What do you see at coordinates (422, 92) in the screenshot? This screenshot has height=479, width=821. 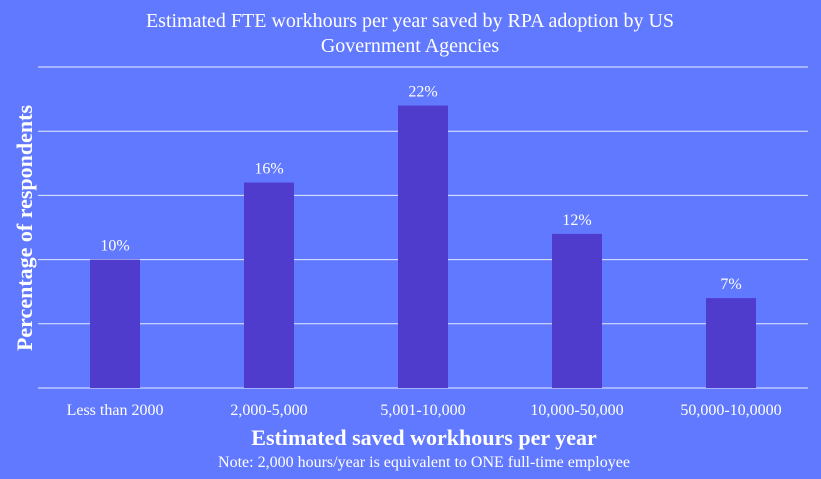 I see `data-label-3: 22%` at bounding box center [422, 92].